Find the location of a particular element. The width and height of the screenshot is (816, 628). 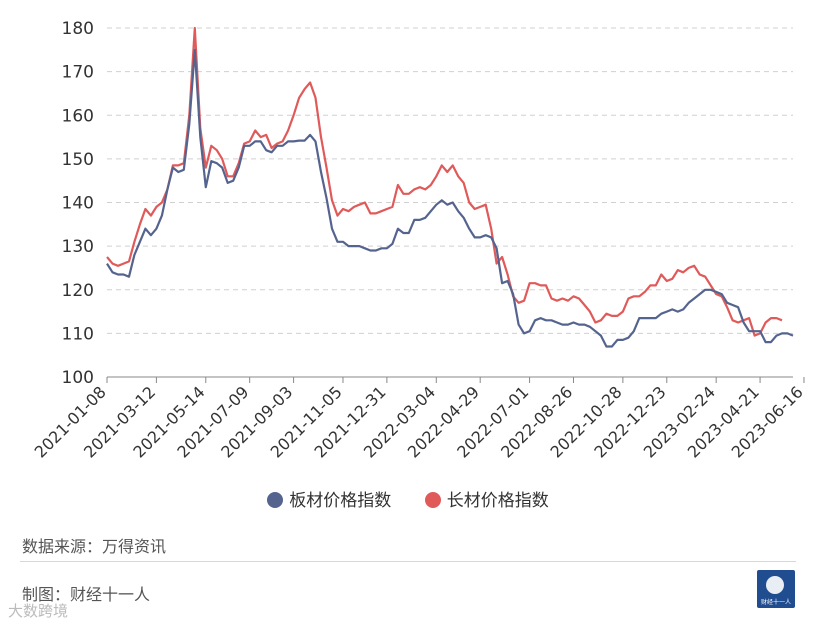

y-tick-label: 150 is located at coordinates (78, 160).